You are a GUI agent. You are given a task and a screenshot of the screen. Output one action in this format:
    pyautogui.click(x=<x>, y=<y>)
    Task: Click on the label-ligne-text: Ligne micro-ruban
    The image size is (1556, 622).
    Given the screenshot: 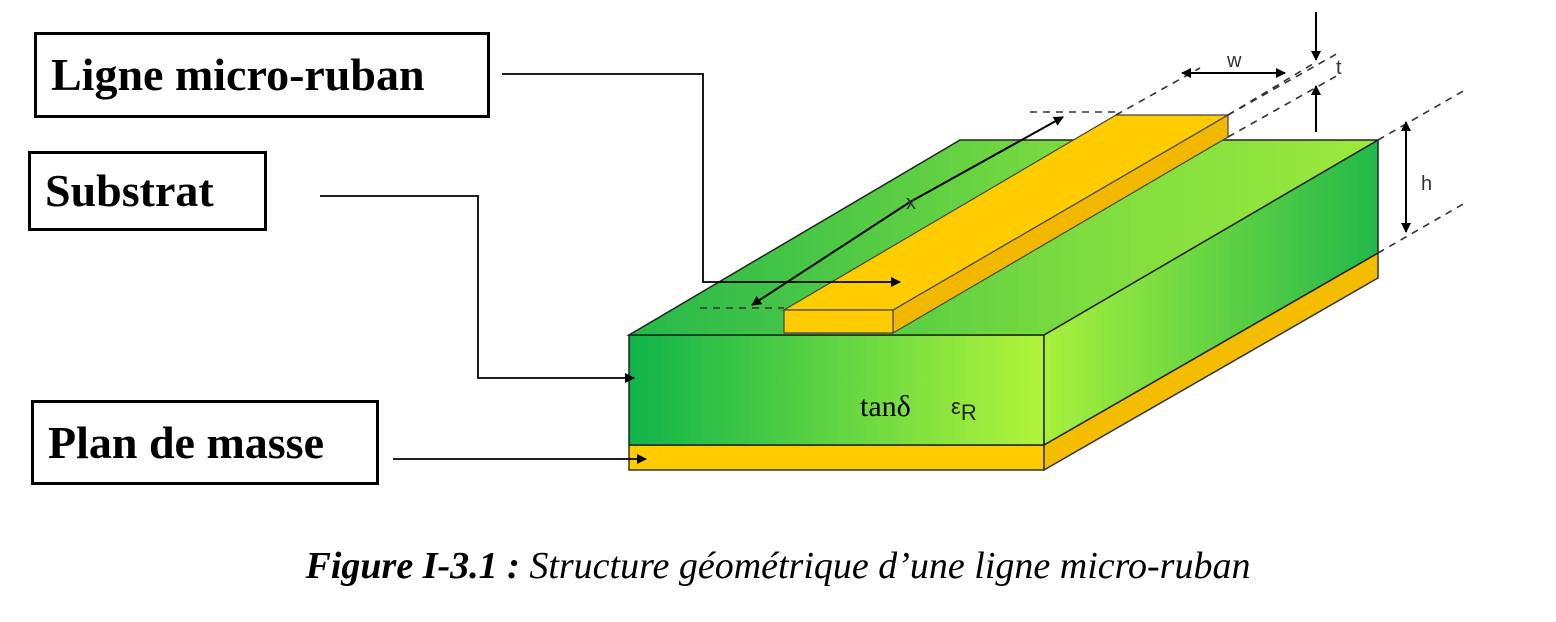 What is the action you would take?
    pyautogui.click(x=238, y=74)
    